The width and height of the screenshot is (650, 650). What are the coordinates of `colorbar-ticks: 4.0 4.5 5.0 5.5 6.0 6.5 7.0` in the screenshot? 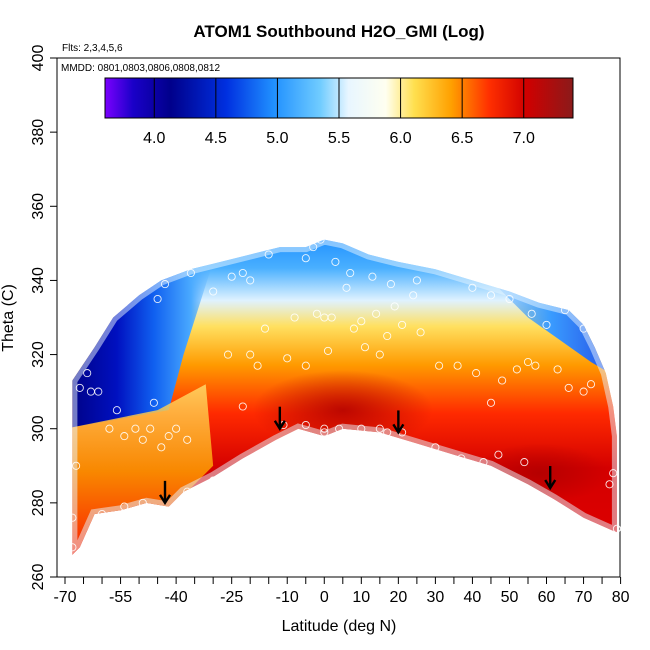 It's located at (339, 112).